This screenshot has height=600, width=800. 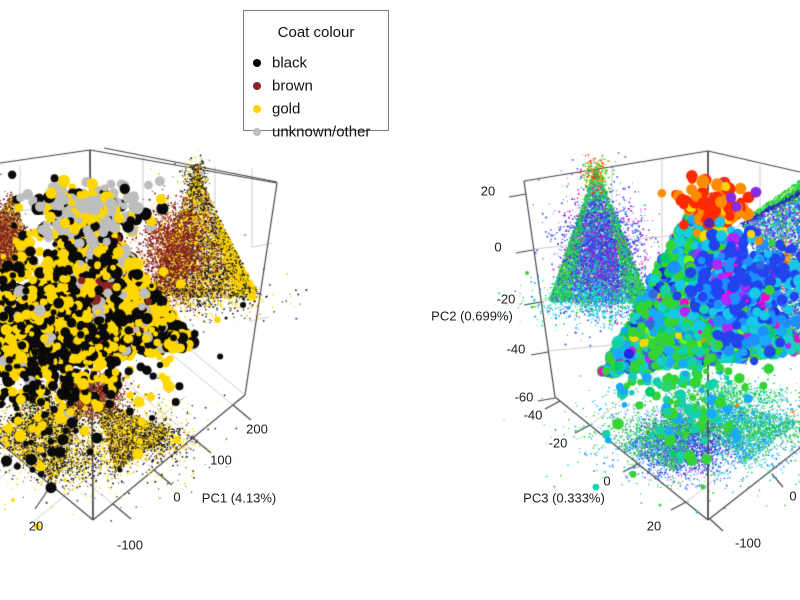 What do you see at coordinates (257, 132) in the screenshot?
I see `gray-dot-icon` at bounding box center [257, 132].